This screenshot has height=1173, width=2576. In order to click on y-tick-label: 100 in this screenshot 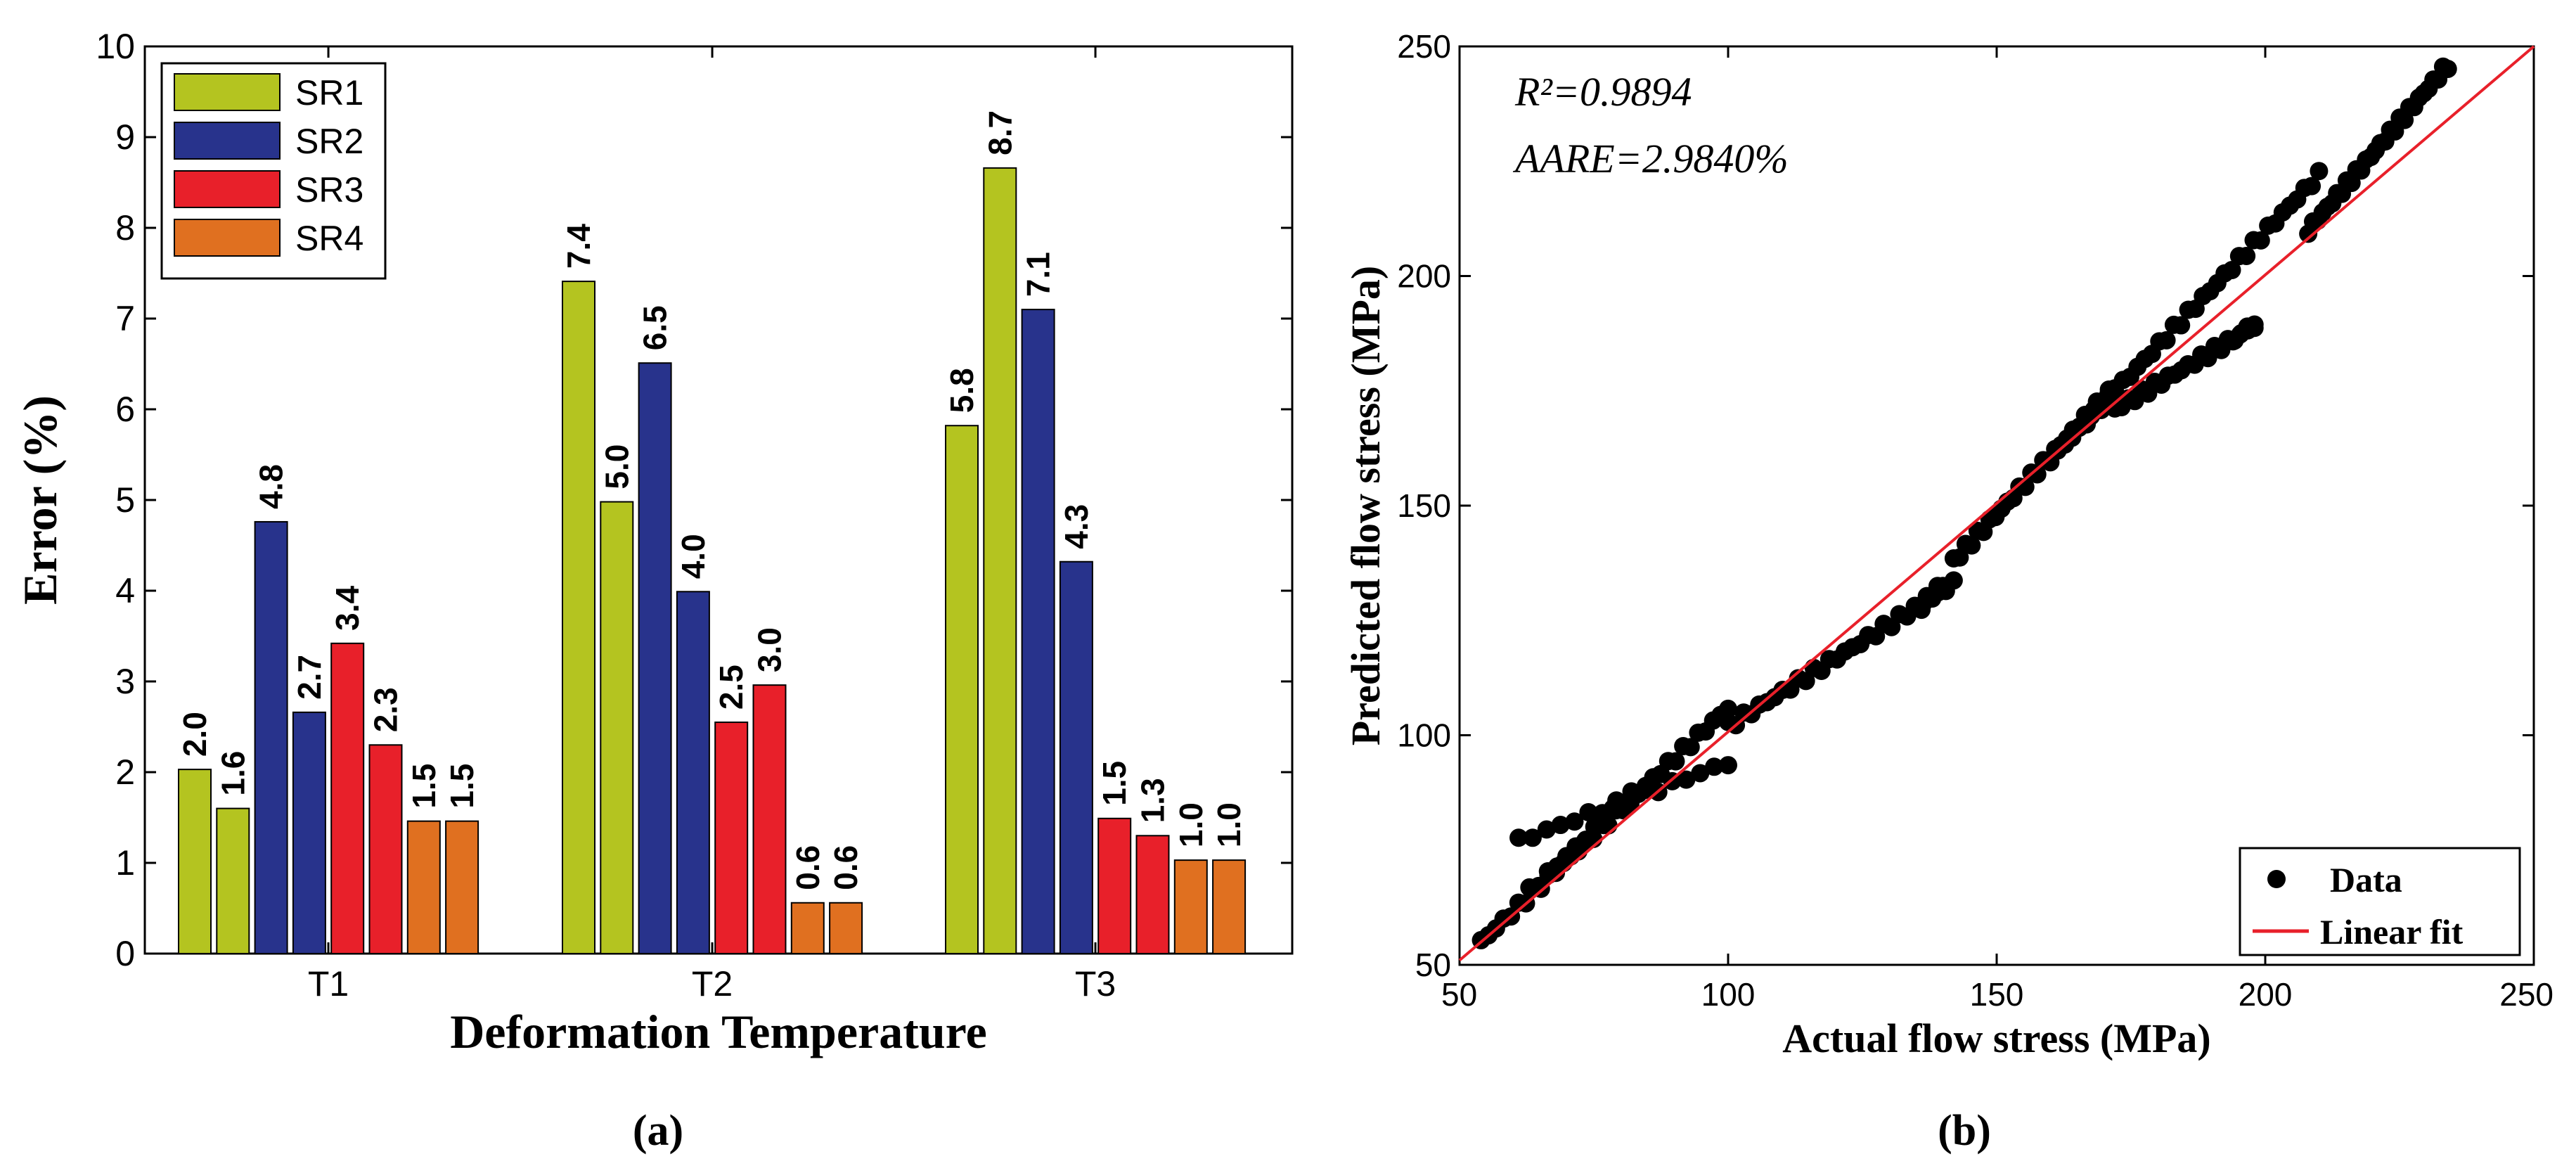, I will do `click(1424, 735)`.